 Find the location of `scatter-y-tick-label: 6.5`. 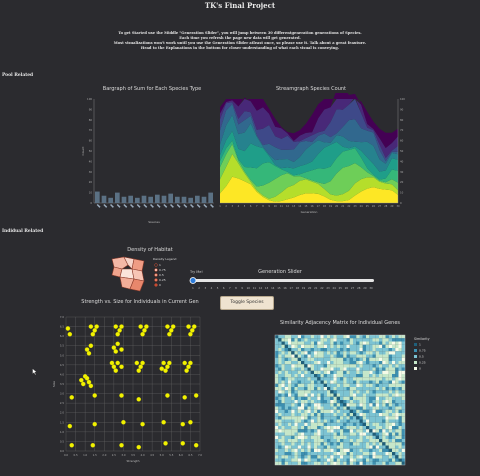

scatter-y-tick-label: 6.5 is located at coordinates (62, 327).